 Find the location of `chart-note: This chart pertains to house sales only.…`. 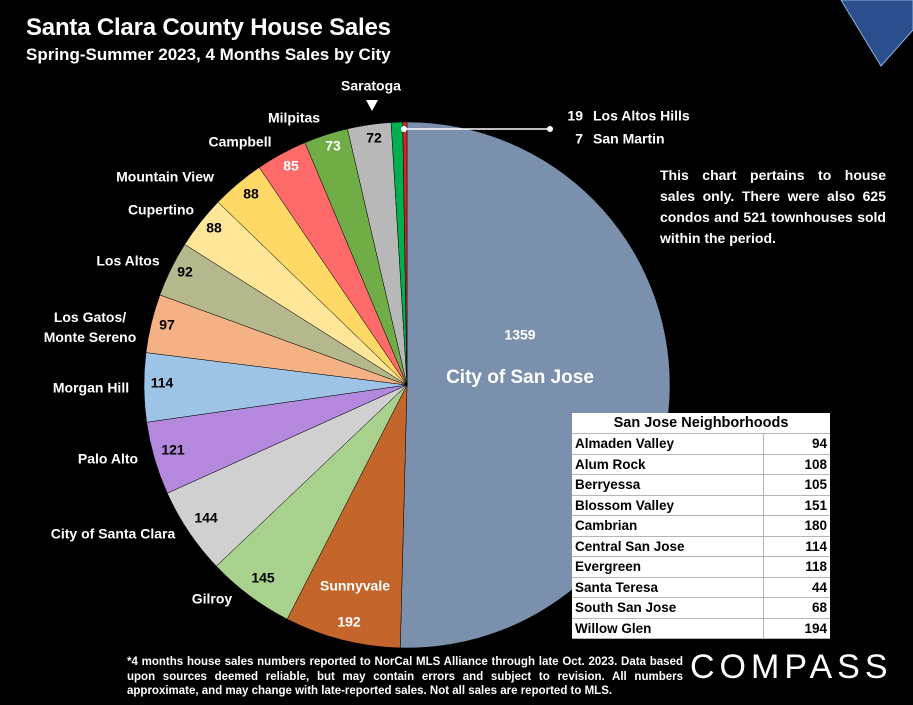

chart-note: This chart pertains to house sales only.… is located at coordinates (773, 206).